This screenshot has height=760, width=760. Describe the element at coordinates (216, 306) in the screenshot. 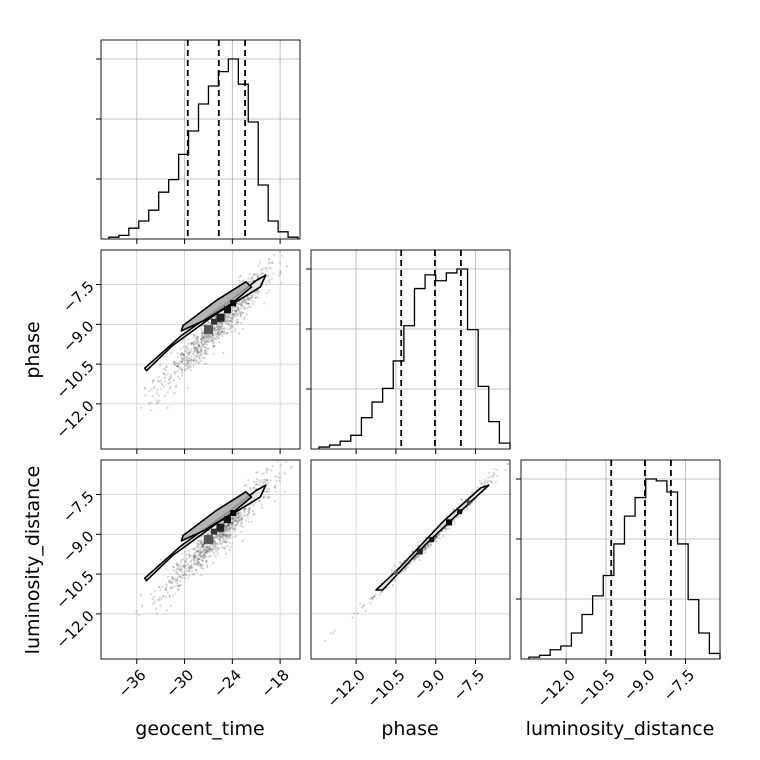

I see `contour-inner` at that location.